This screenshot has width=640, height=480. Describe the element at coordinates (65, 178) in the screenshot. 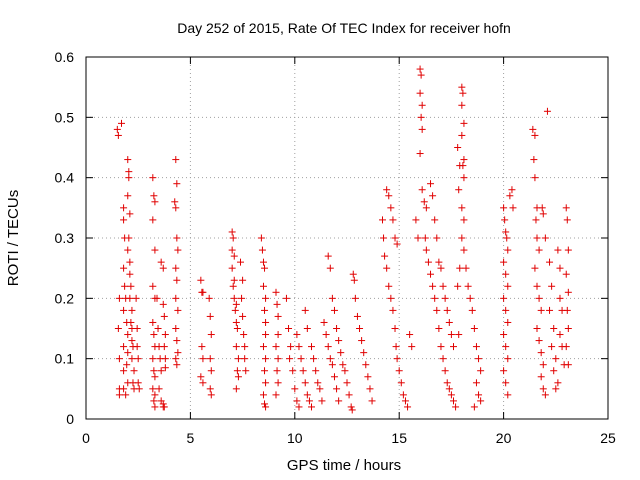

I see `y-tick-label: 0.4` at that location.